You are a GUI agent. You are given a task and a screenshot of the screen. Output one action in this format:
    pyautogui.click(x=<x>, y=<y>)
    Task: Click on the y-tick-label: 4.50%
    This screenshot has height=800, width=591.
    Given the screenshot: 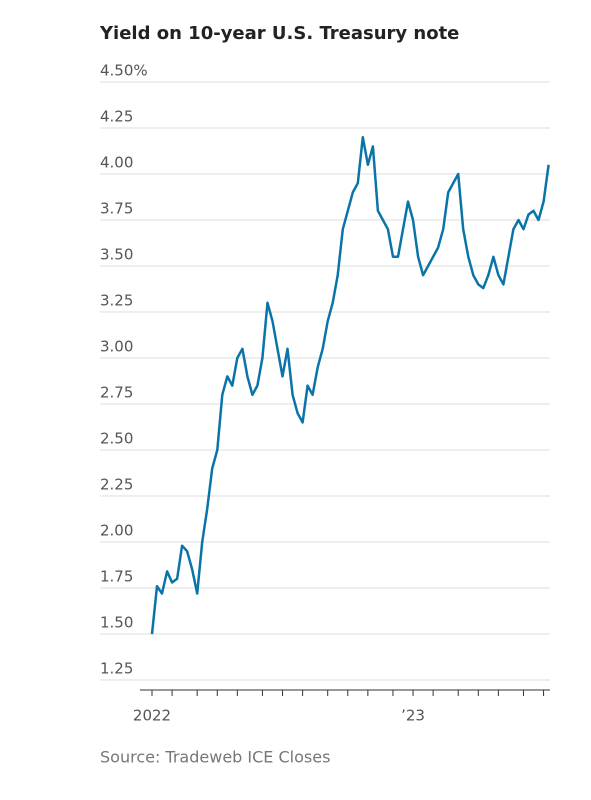 What is the action you would take?
    pyautogui.click(x=124, y=71)
    